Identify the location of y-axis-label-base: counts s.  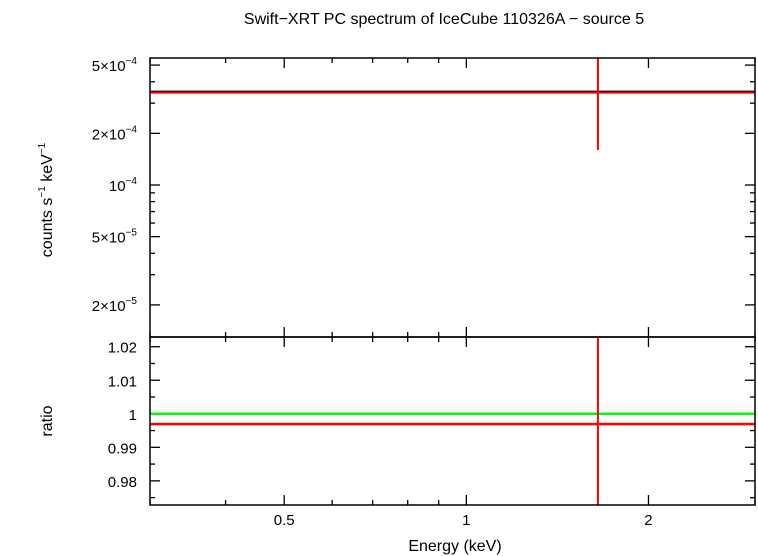
(47, 228).